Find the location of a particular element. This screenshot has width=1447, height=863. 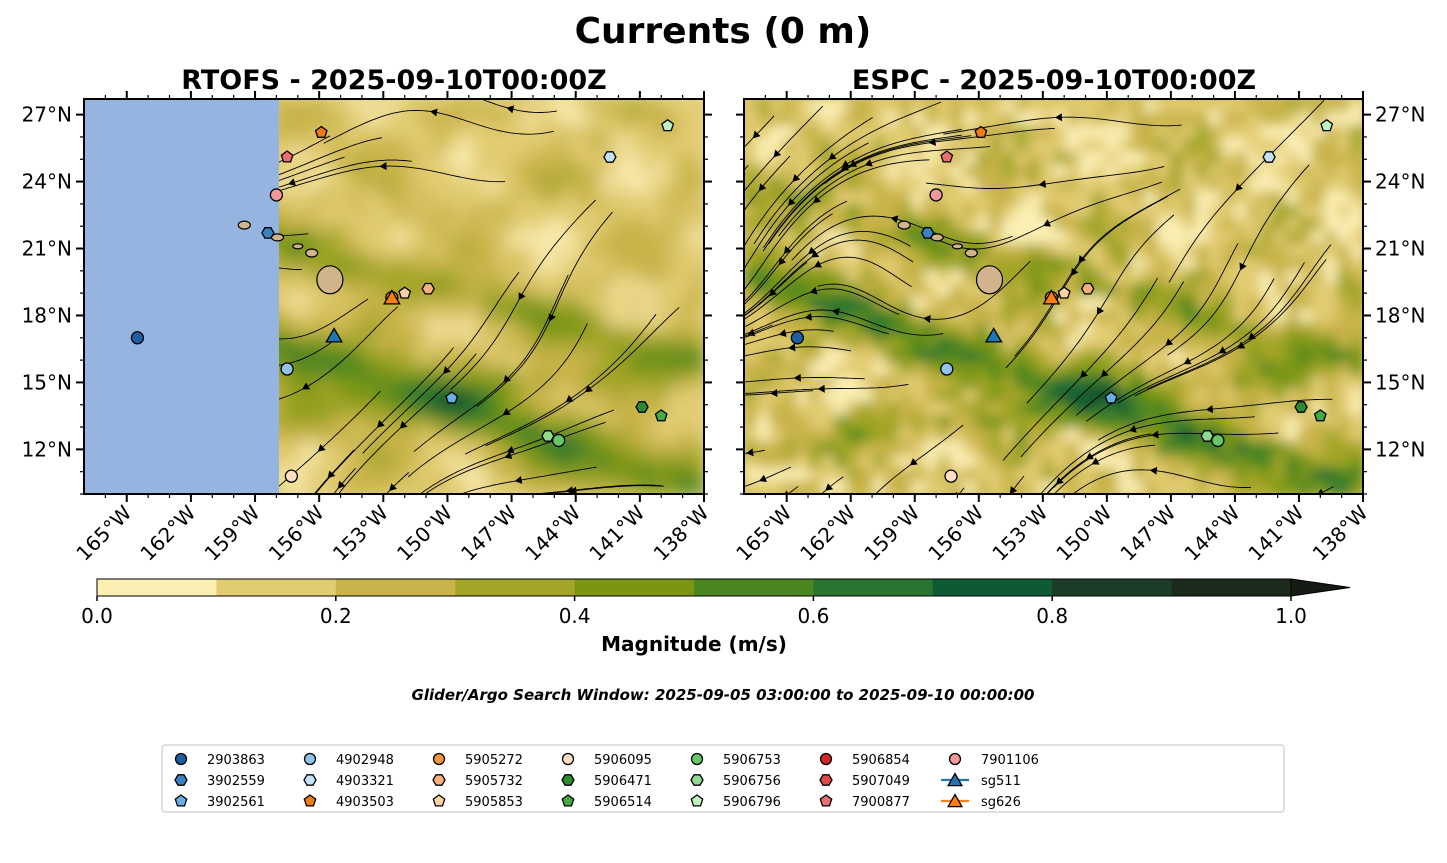

island is located at coordinates (244, 225).